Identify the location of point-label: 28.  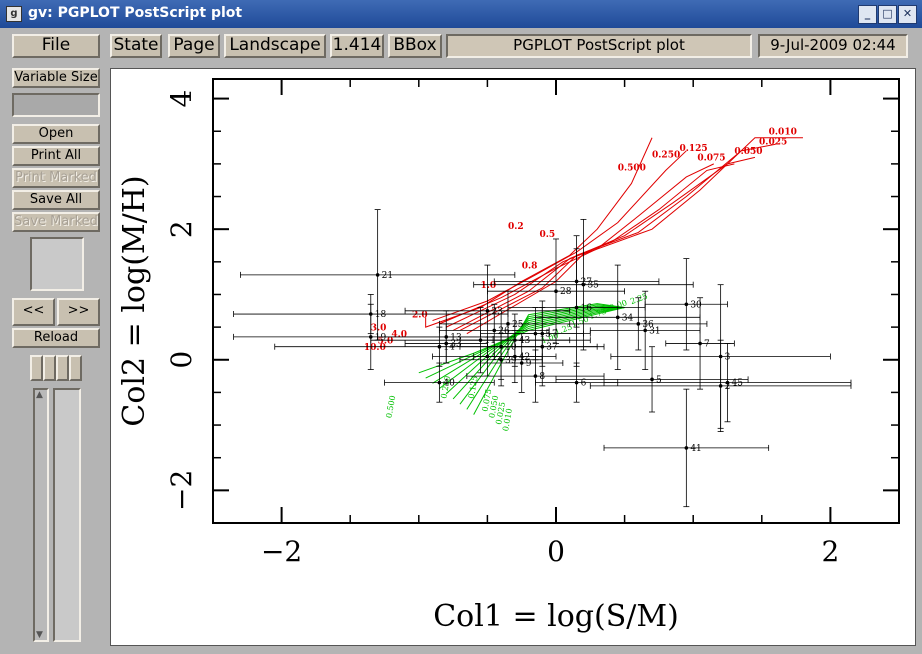
(566, 292).